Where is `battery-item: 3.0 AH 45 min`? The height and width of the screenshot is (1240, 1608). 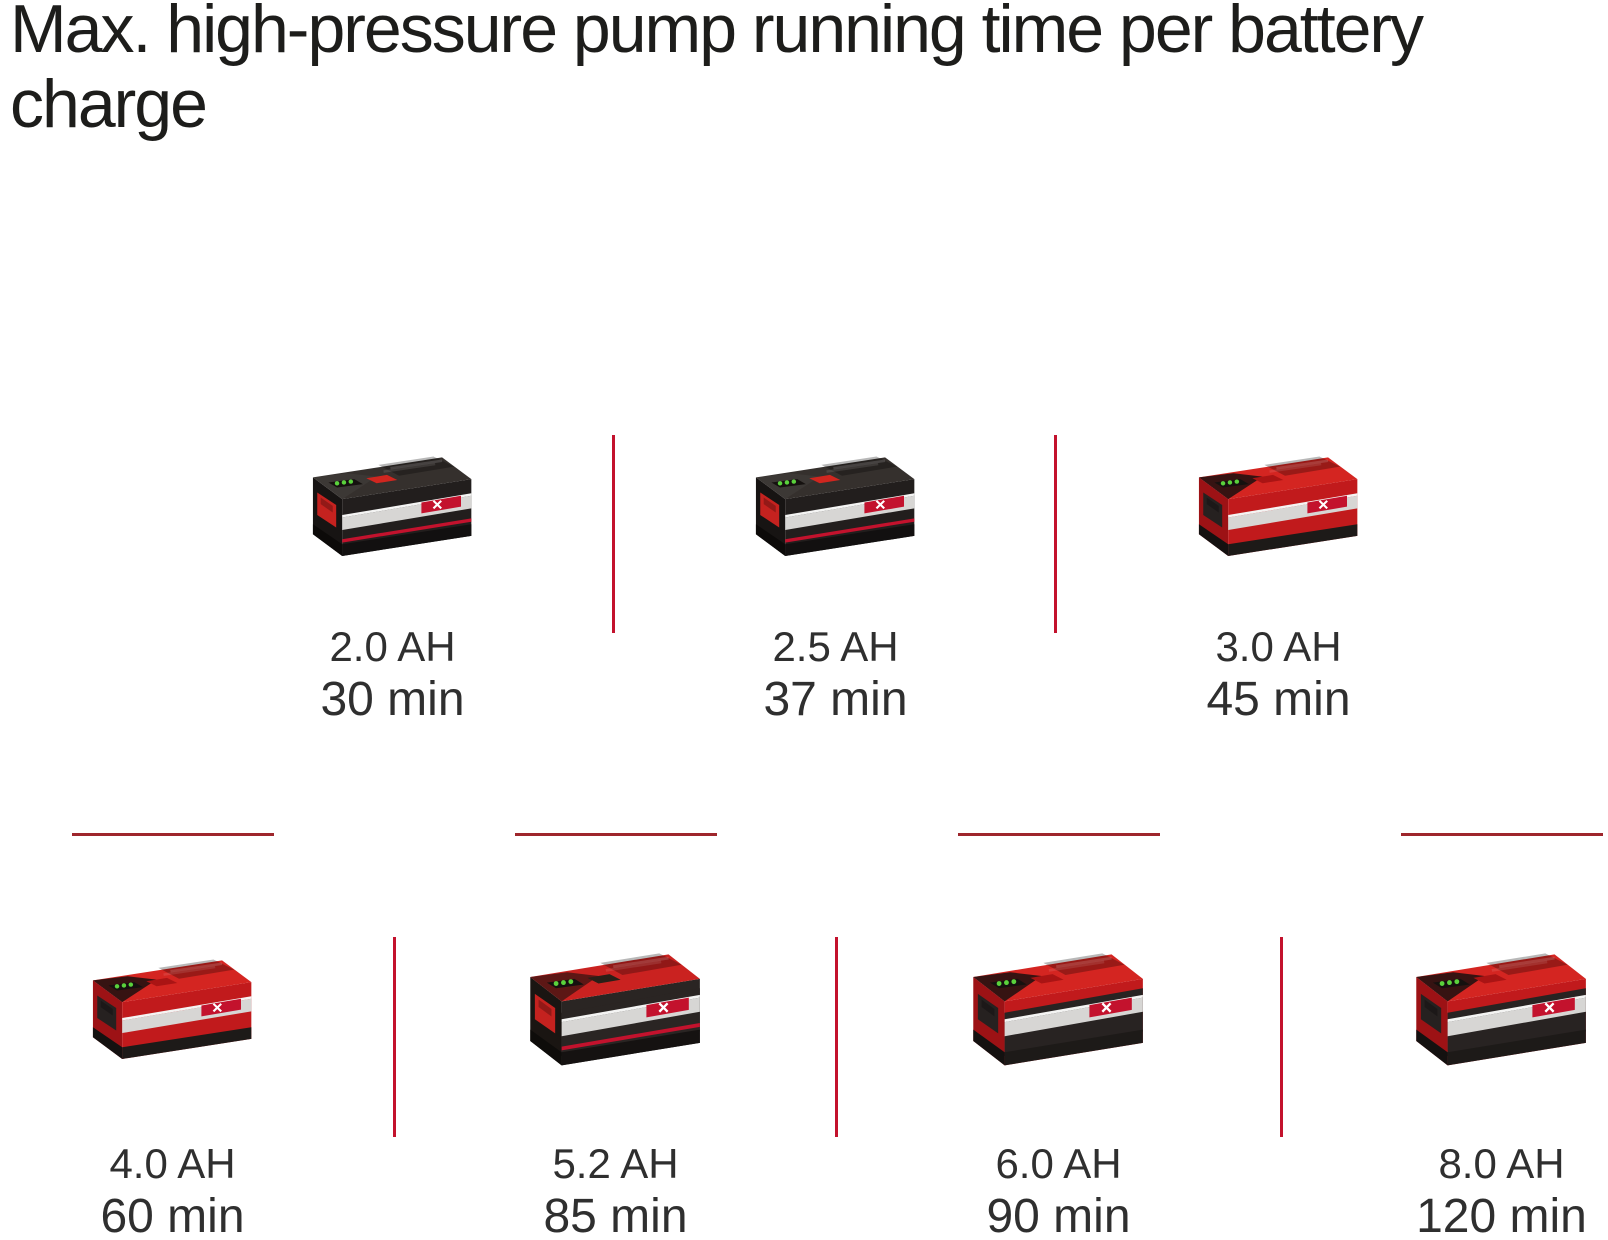
battery-item: 3.0 AH 45 min is located at coordinates (1278, 574).